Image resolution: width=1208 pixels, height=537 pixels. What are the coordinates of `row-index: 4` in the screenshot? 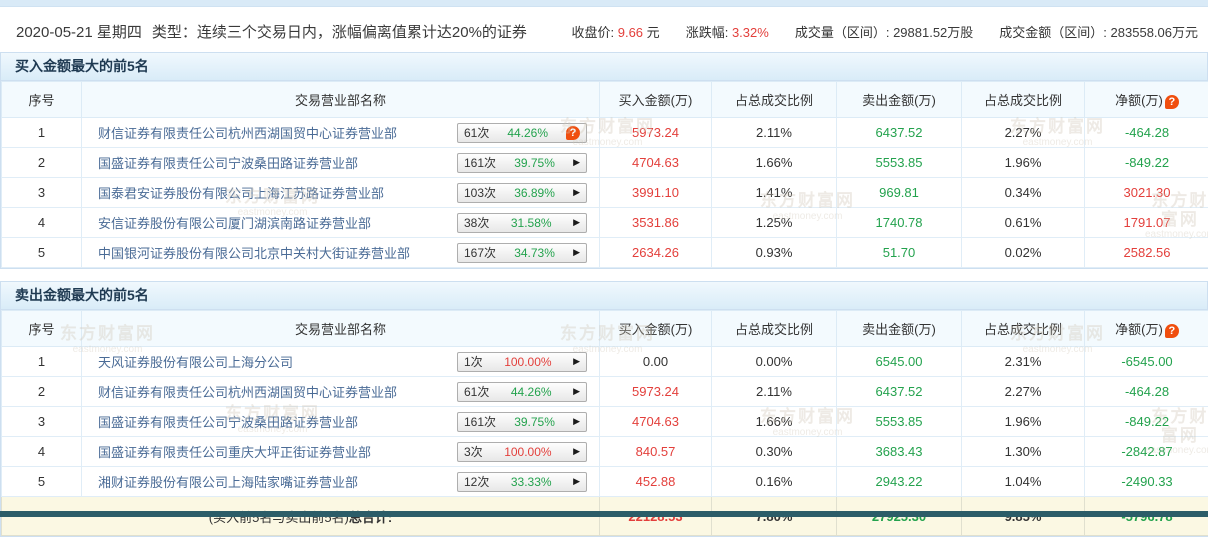 It's located at (42, 223).